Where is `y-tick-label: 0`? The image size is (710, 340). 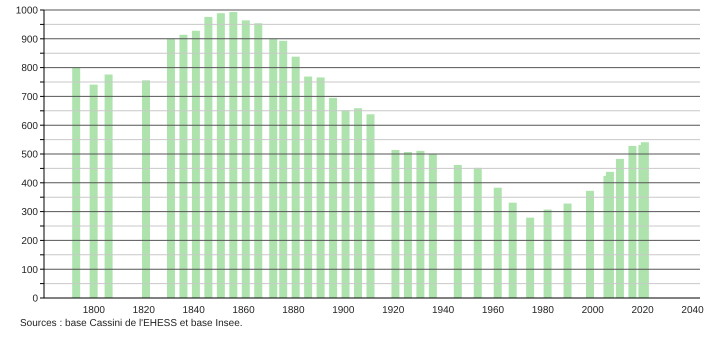 y-tick-label: 0 is located at coordinates (35, 299).